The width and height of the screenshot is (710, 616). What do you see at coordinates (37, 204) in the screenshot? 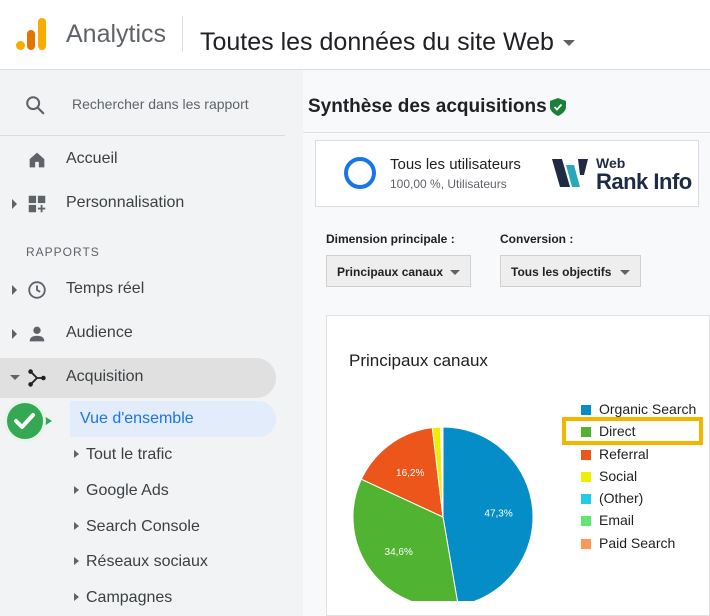
I see `dashboard-icon` at bounding box center [37, 204].